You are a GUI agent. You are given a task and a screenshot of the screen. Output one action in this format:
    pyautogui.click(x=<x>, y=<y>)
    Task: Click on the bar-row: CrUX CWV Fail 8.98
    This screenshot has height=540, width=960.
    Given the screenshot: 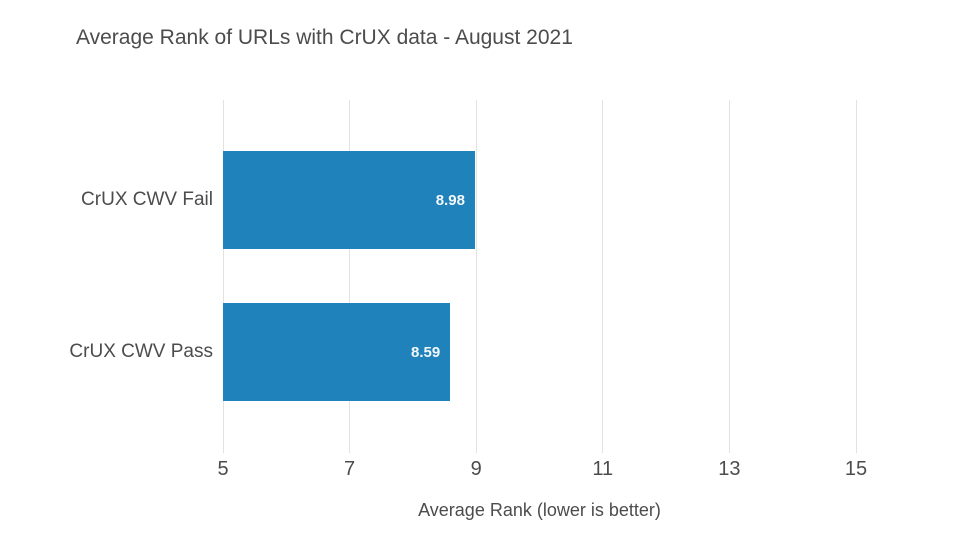 What is the action you would take?
    pyautogui.click(x=468, y=200)
    